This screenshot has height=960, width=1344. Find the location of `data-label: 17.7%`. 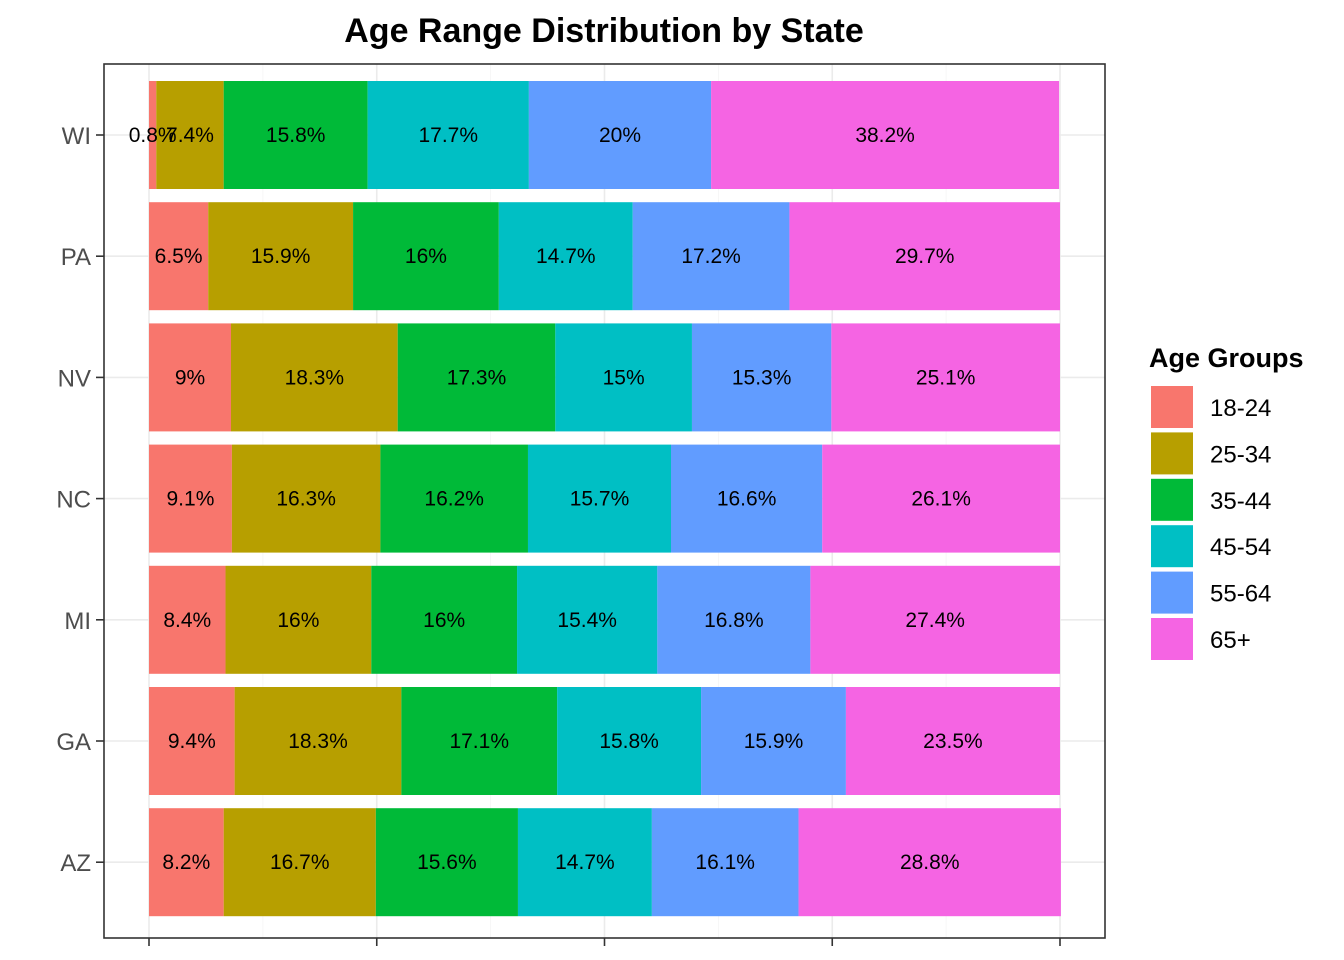

data-label: 17.7% is located at coordinates (448, 135).